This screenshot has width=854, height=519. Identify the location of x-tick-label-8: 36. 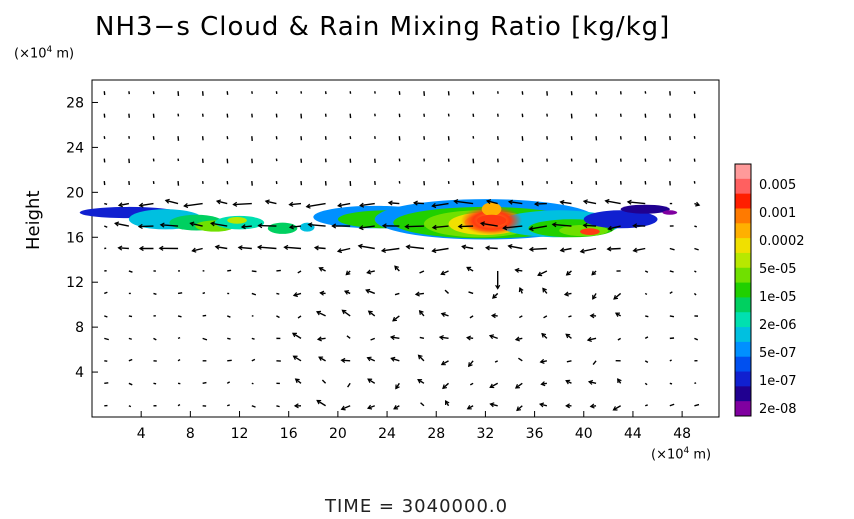
(535, 434).